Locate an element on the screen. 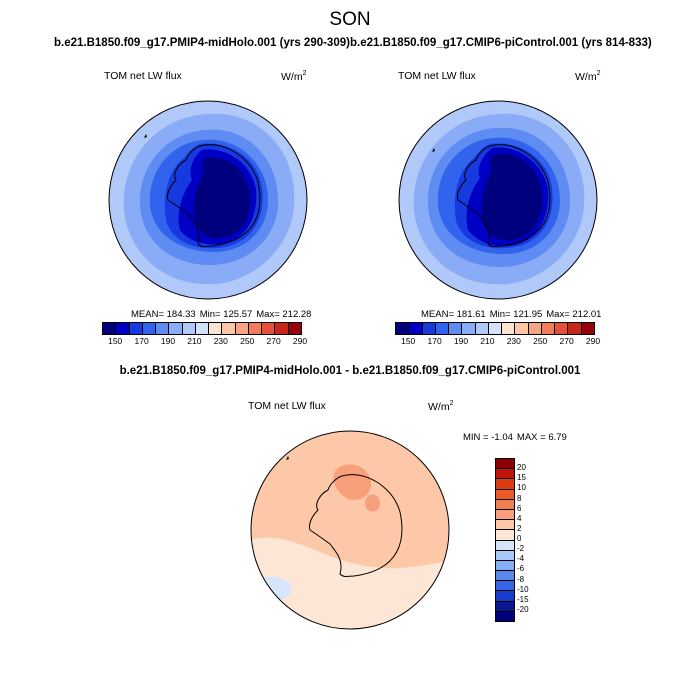 Image resolution: width=700 pixels, height=700 pixels. panel1-band-core is located at coordinates (222, 198).